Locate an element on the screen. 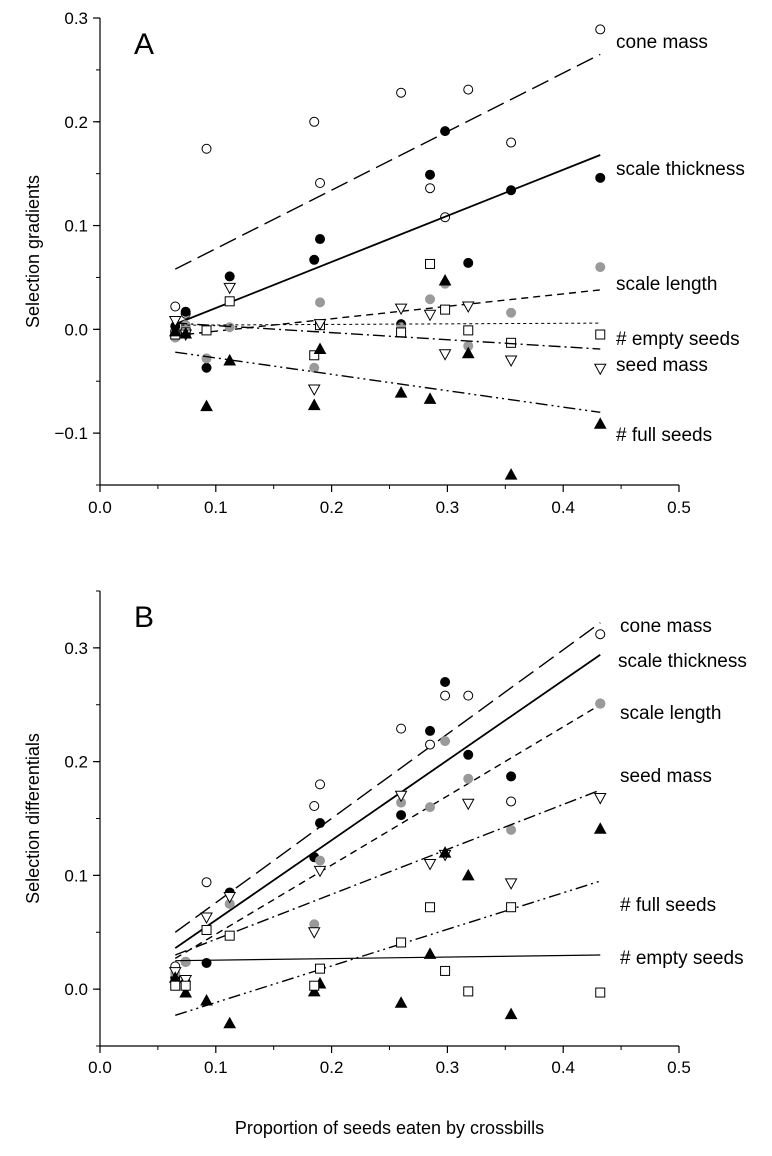 Image resolution: width=772 pixels, height=1156 pixels. x-tick-label: 0.5 is located at coordinates (679, 1067).